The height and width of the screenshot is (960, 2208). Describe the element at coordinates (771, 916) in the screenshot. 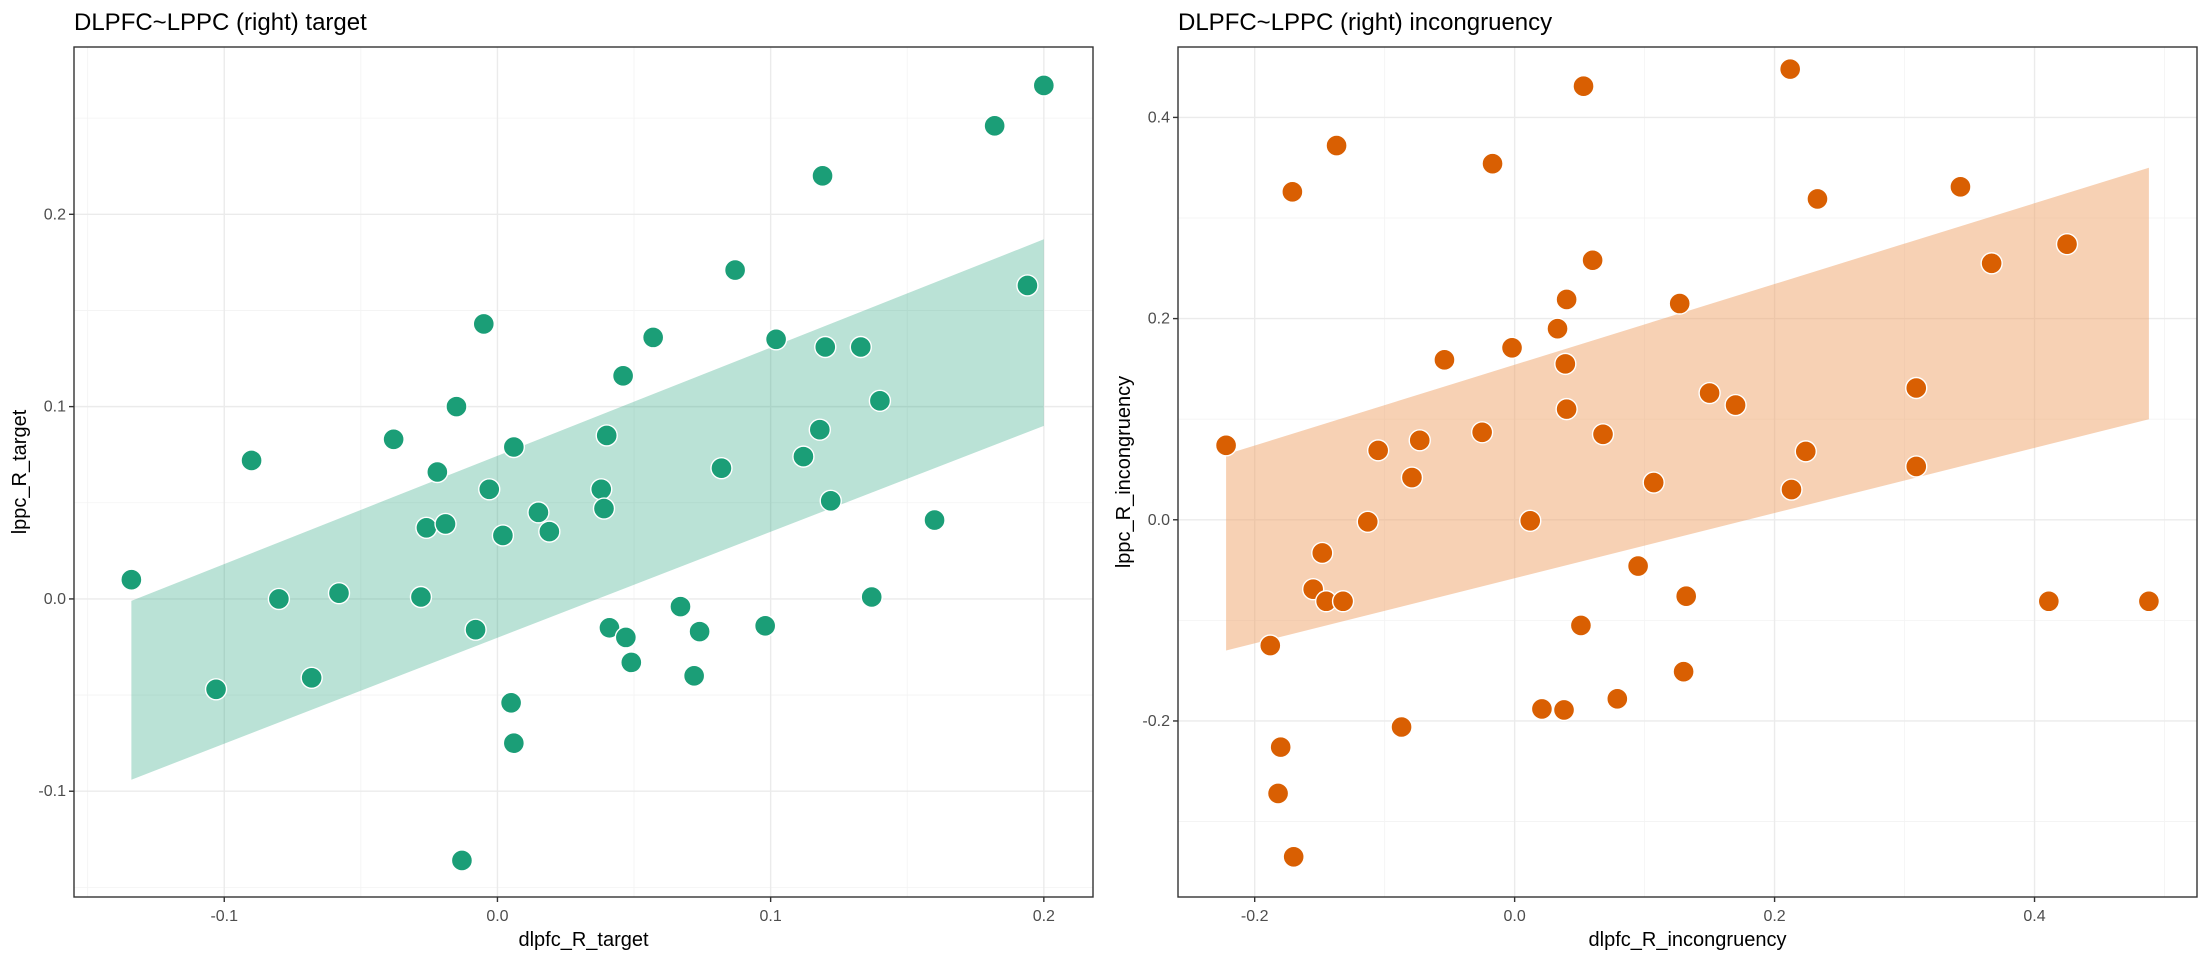

I see `x-tick-label: 0.1` at that location.